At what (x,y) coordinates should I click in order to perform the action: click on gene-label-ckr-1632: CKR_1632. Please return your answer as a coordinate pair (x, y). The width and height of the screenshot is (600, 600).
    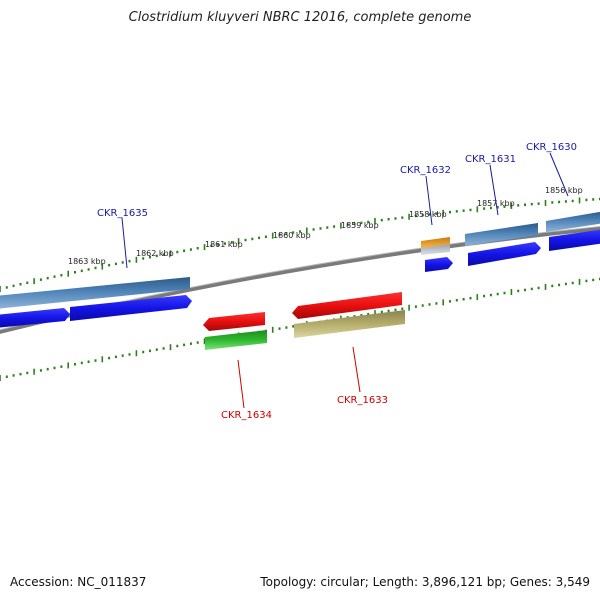
    Looking at the image, I should click on (425, 170).